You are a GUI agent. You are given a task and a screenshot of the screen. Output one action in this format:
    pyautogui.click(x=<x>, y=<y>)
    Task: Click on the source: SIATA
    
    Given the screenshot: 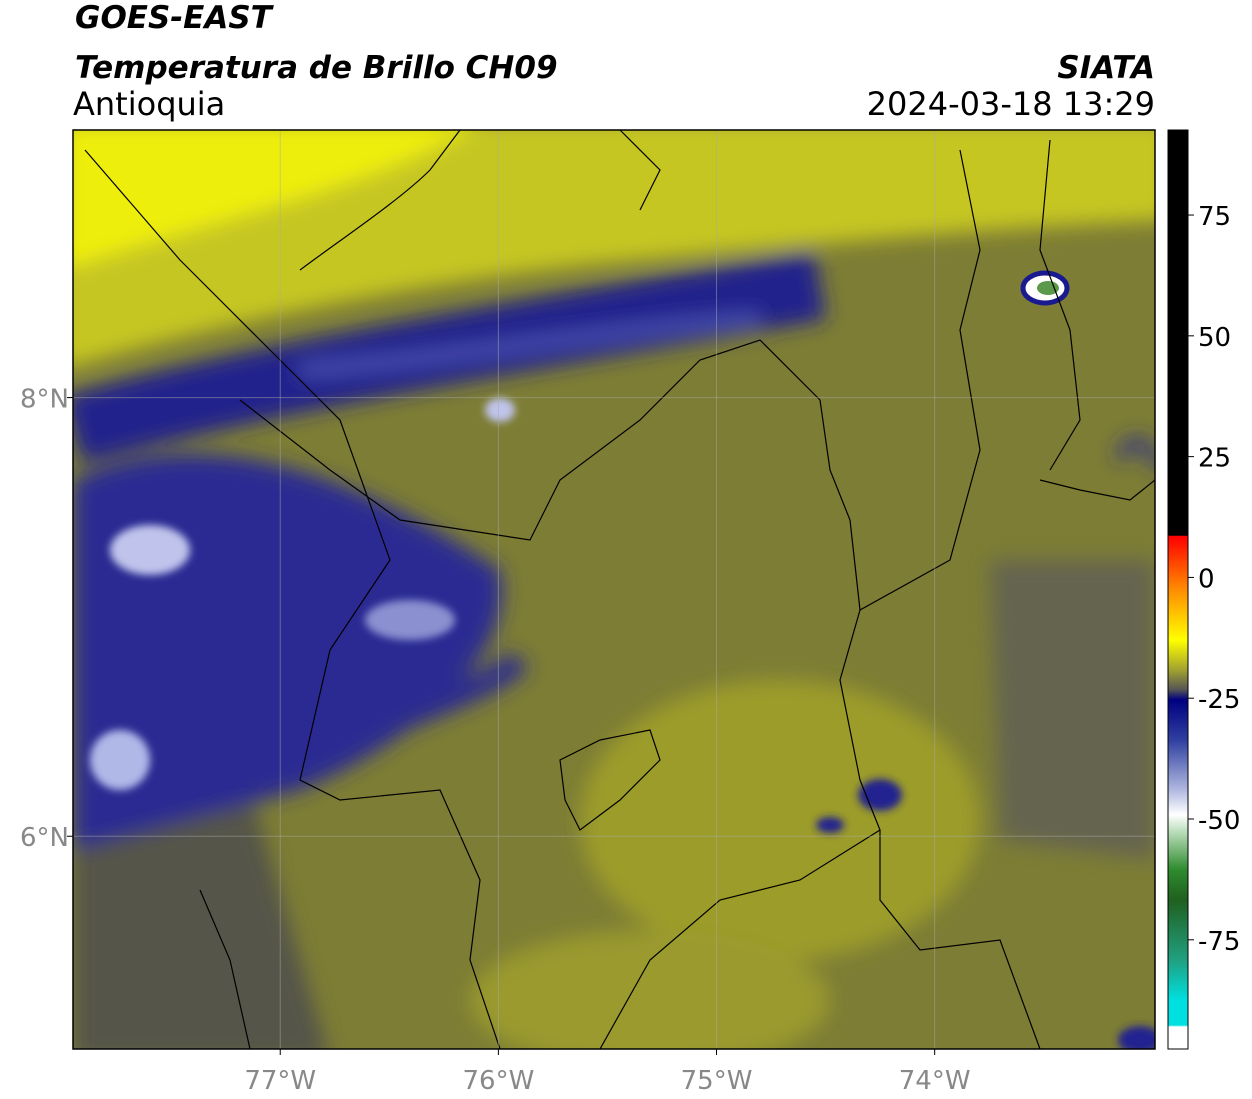 What is the action you would take?
    pyautogui.click(x=1106, y=68)
    